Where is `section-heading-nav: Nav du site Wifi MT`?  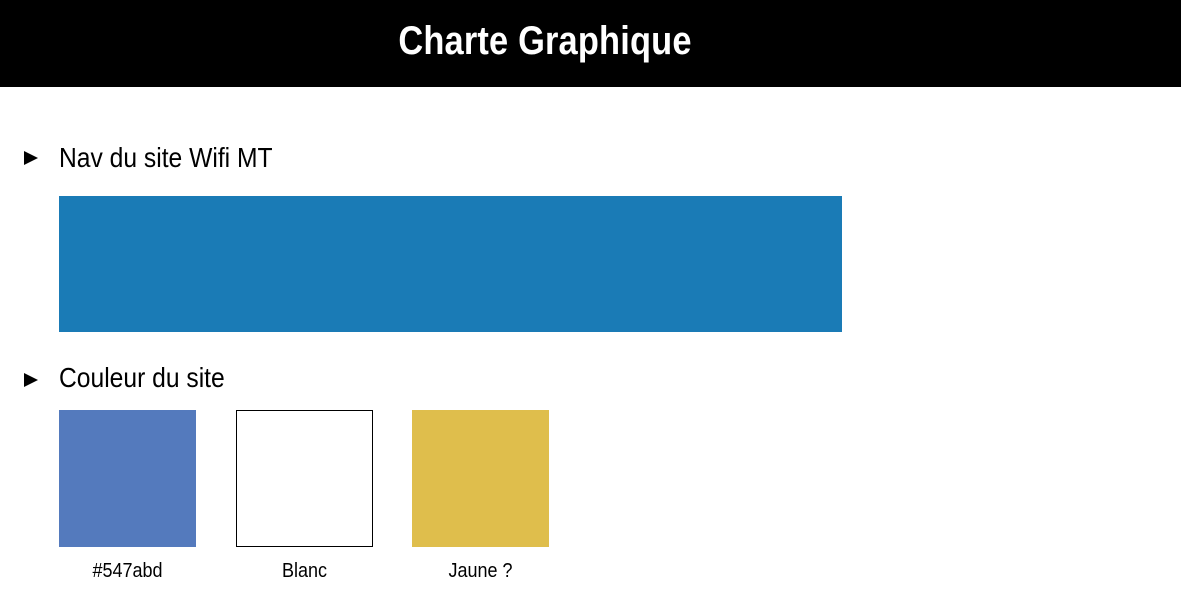
section-heading-nav: Nav du site Wifi MT is located at coordinates (166, 157).